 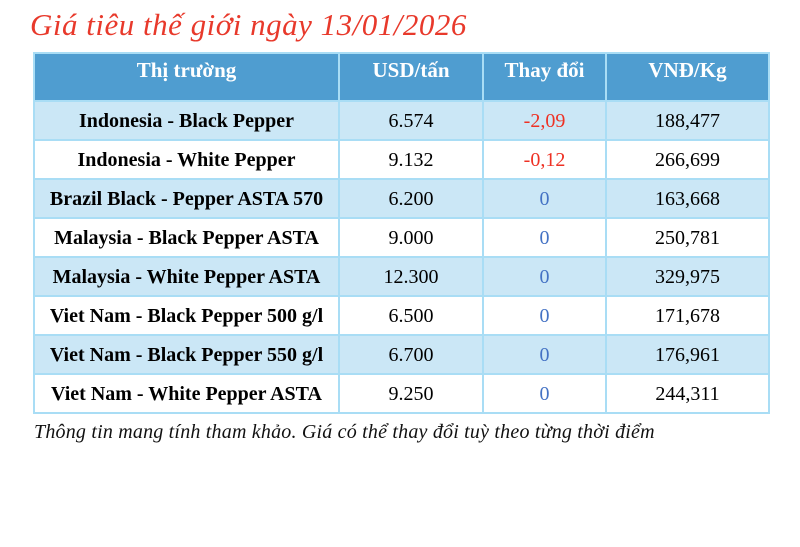 What do you see at coordinates (544, 159) in the screenshot?
I see `change-cell: -0,12` at bounding box center [544, 159].